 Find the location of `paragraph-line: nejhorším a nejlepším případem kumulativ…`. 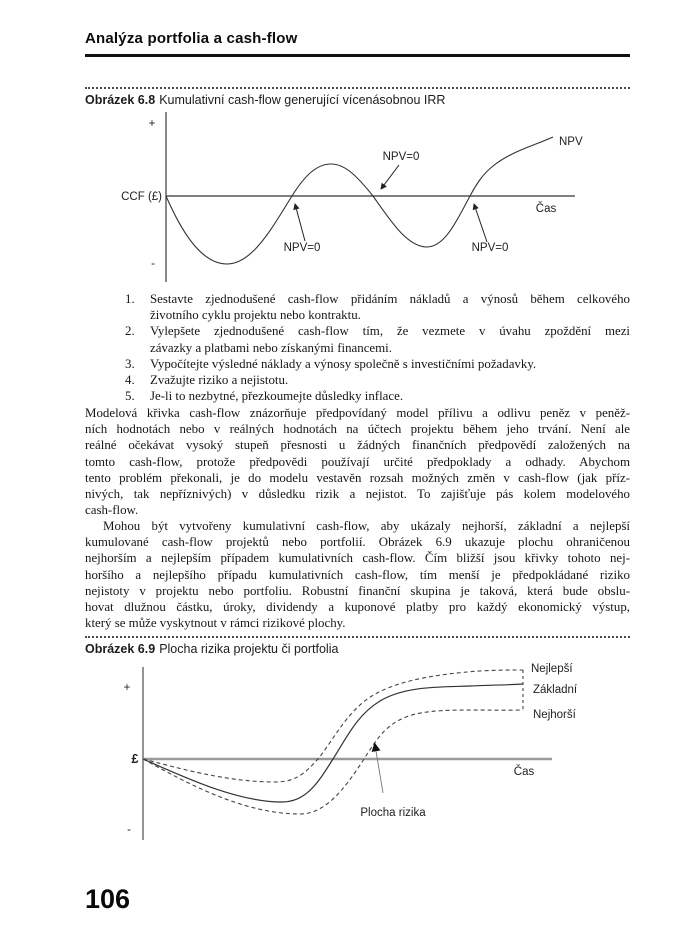

paragraph-line: nejhorším a nejlepším případem kumulativ… is located at coordinates (357, 558).